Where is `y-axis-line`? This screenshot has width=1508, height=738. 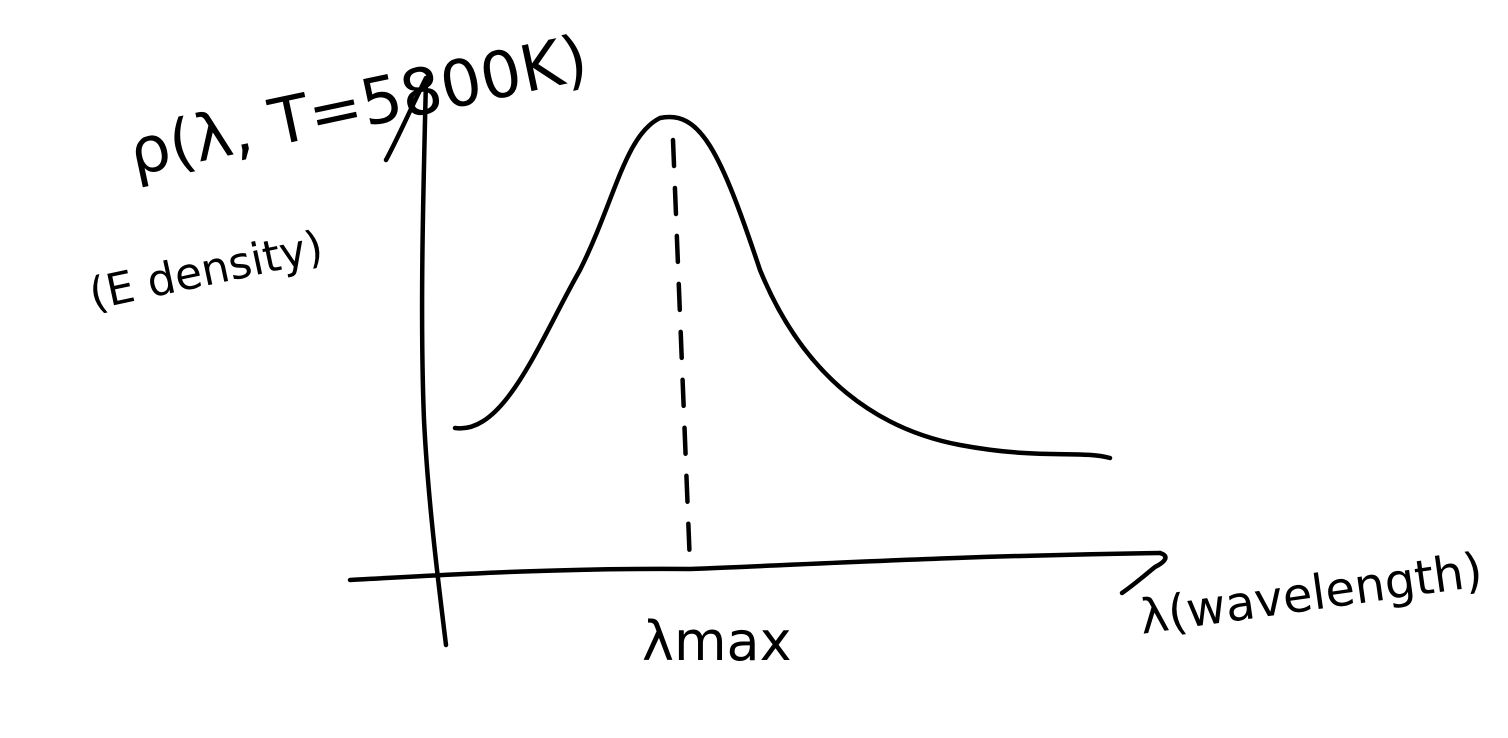 y-axis-line is located at coordinates (434, 362).